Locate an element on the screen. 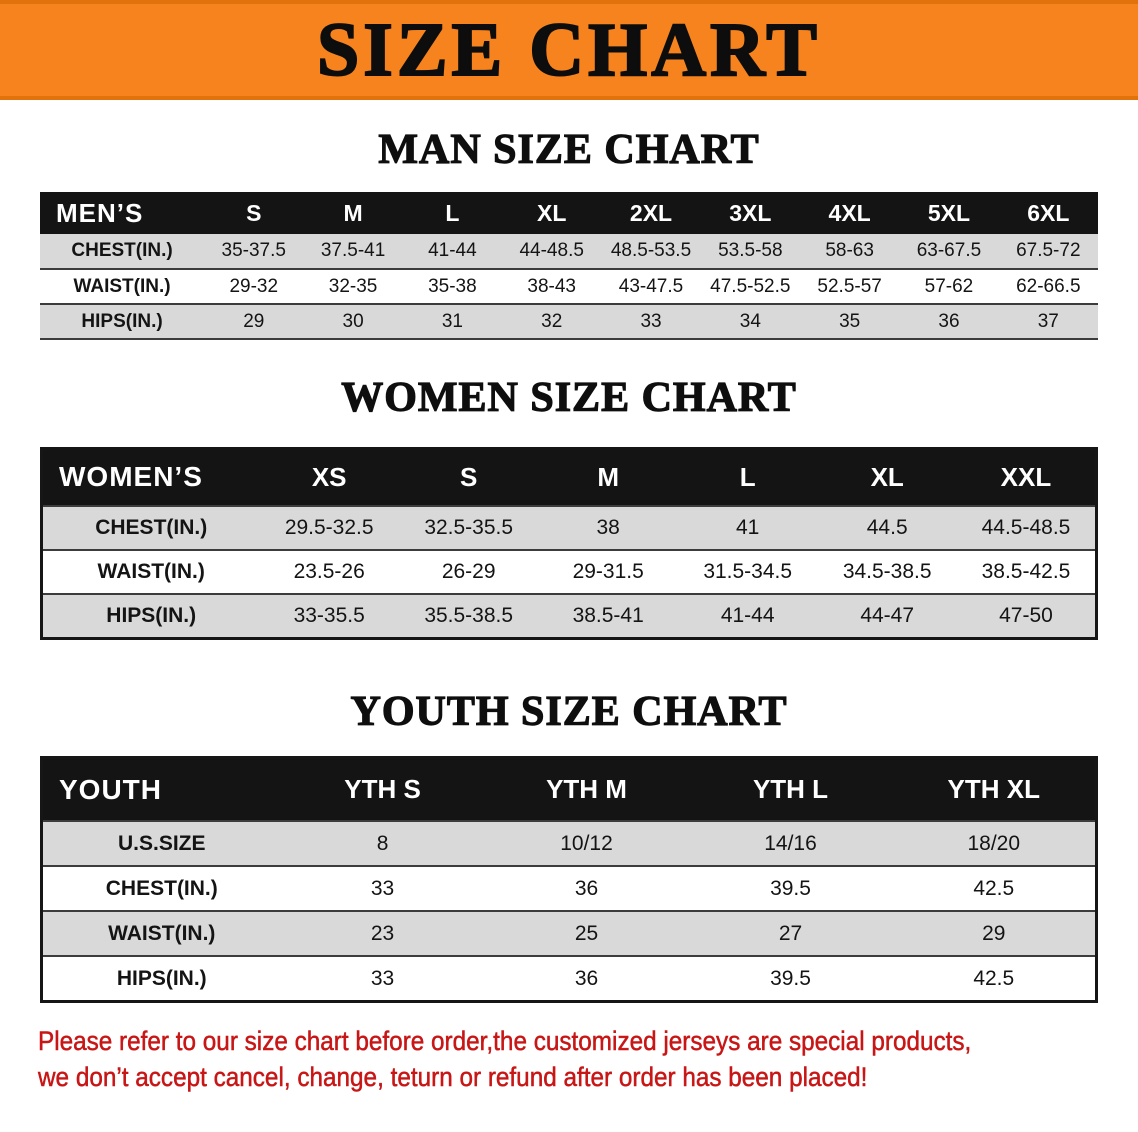 This screenshot has width=1138, height=1132. table-cell: 31 is located at coordinates (452, 322).